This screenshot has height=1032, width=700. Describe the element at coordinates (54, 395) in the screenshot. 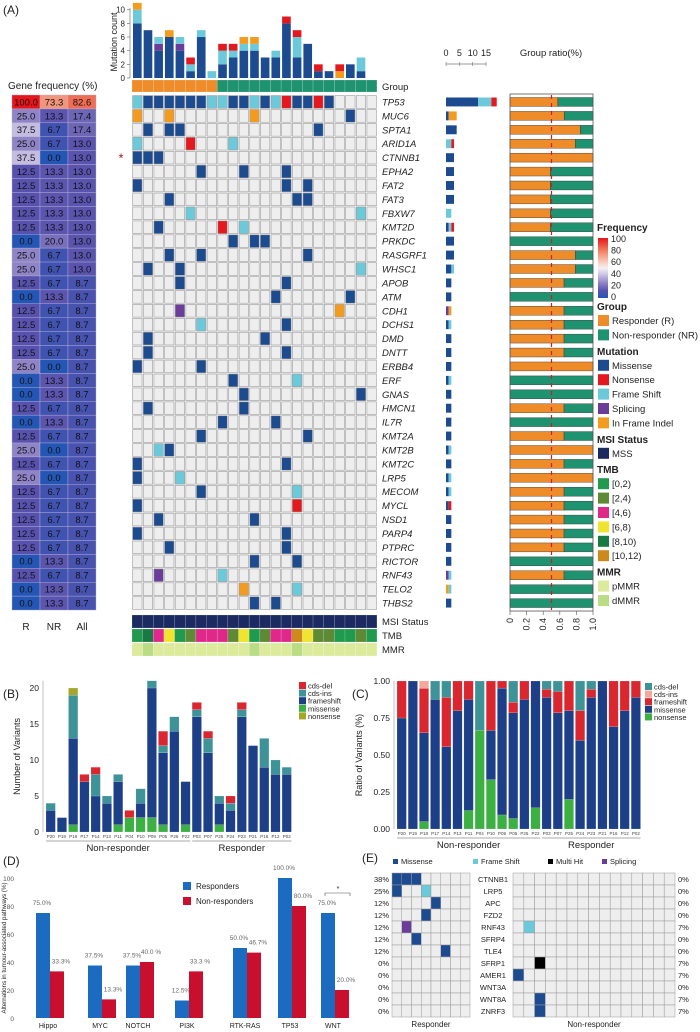

I see `freq-value: 13.3` at that location.